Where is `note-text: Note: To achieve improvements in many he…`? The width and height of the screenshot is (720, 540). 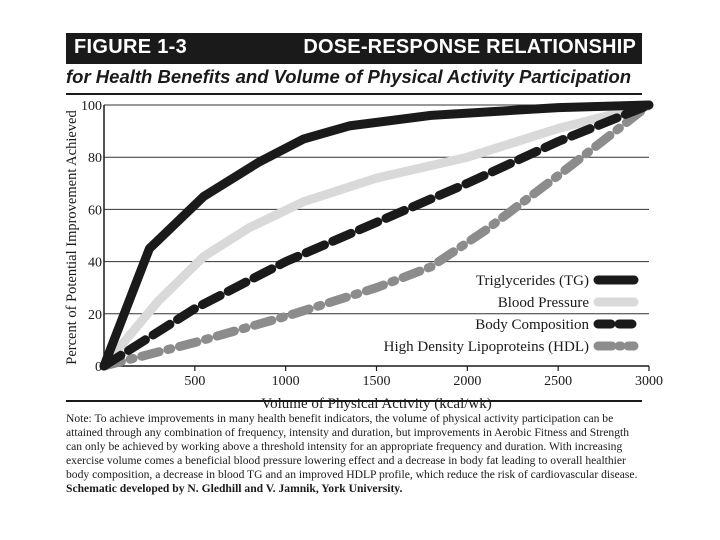
note-text: Note: To achieve improvements in many he… is located at coordinates (352, 446).